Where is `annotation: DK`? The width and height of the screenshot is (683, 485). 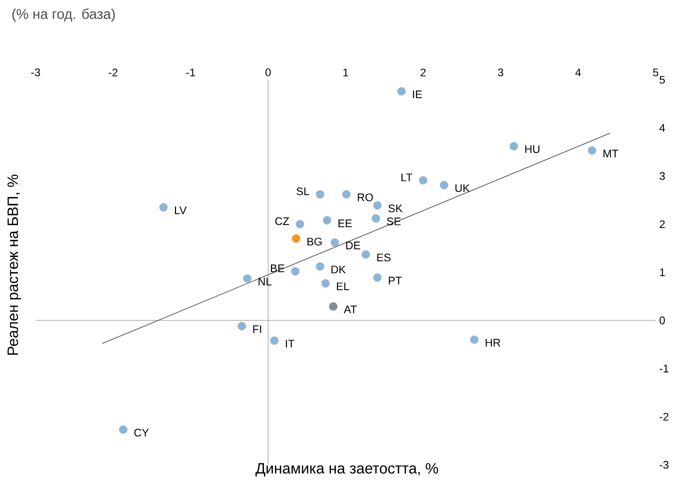
annotation: DK is located at coordinates (339, 270).